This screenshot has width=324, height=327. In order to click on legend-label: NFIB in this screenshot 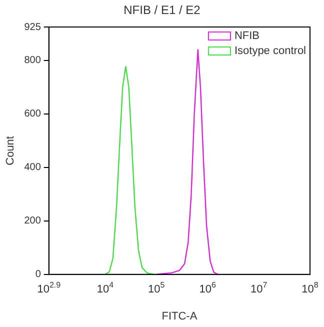, I will do `click(247, 36)`.